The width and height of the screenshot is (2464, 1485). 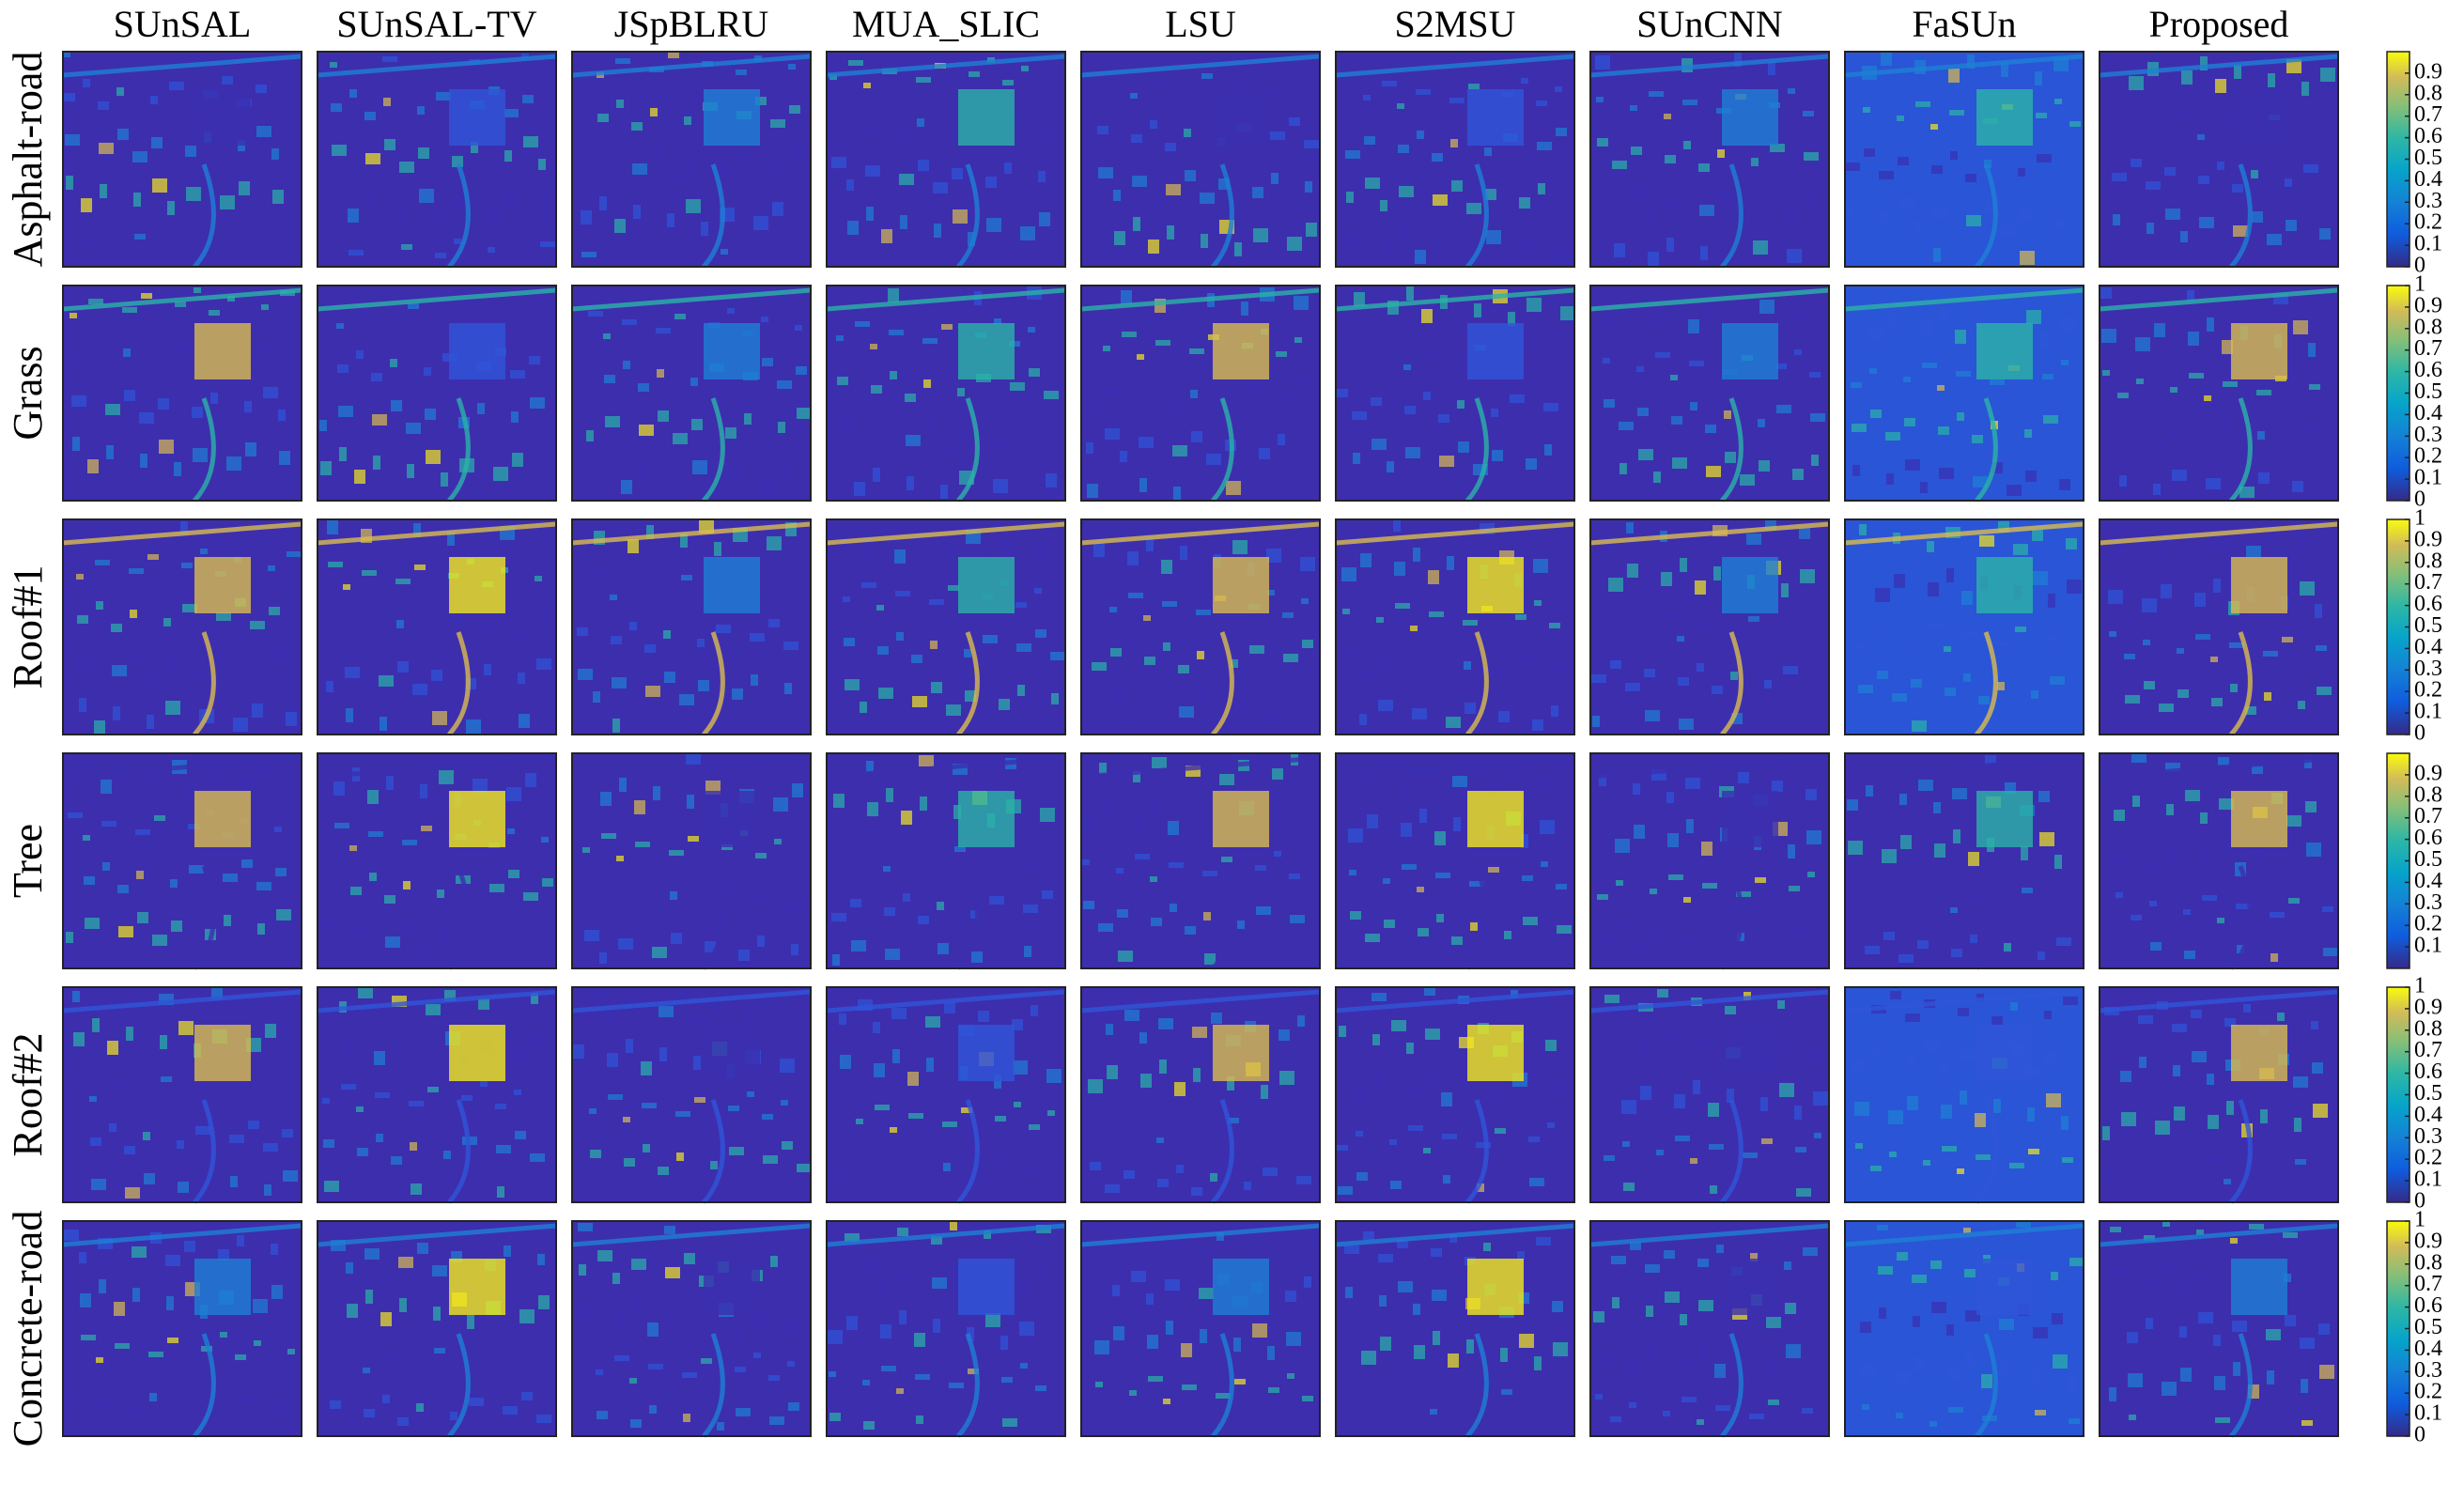 What do you see at coordinates (2428, 201) in the screenshot?
I see `colorbar-tick-label: 0.3` at bounding box center [2428, 201].